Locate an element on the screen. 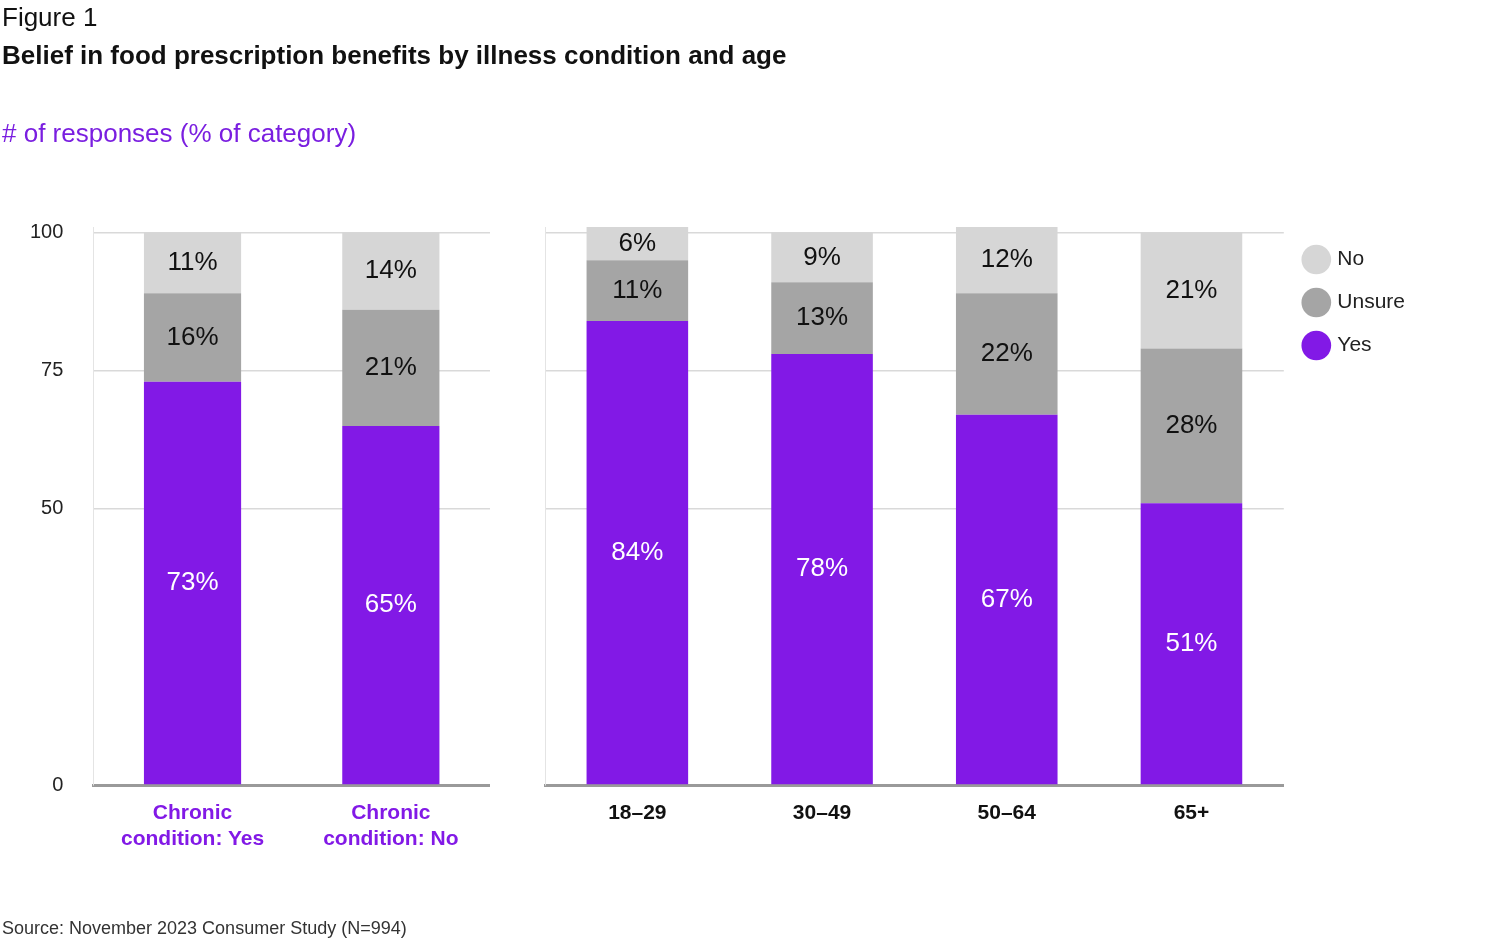  data-label: 16% is located at coordinates (192, 335).